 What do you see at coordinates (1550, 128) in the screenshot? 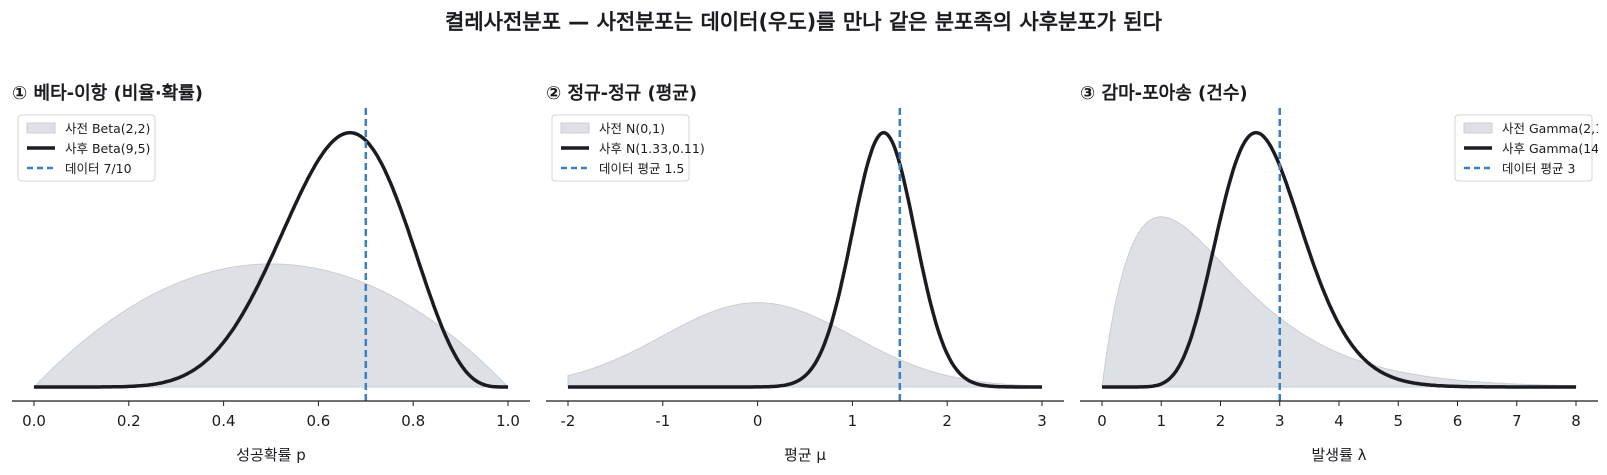
I see `legend-prior-label: 사전 Gamma(2,1)` at bounding box center [1550, 128].